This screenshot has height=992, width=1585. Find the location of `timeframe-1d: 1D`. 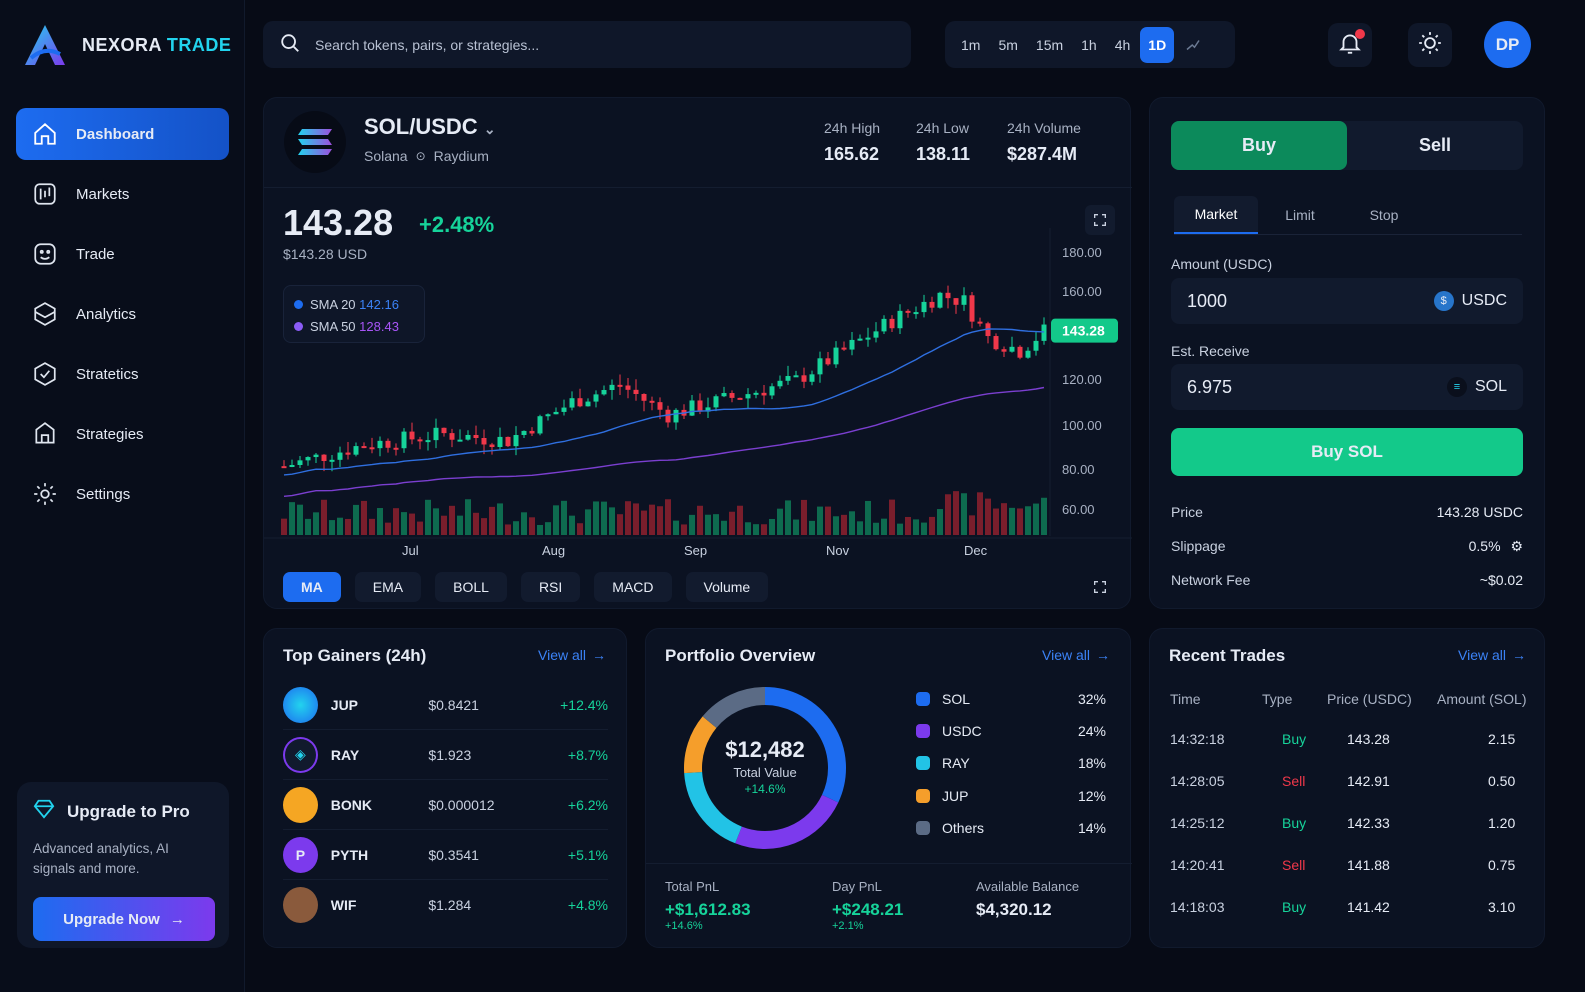

timeframe-1d: 1D is located at coordinates (1157, 44).